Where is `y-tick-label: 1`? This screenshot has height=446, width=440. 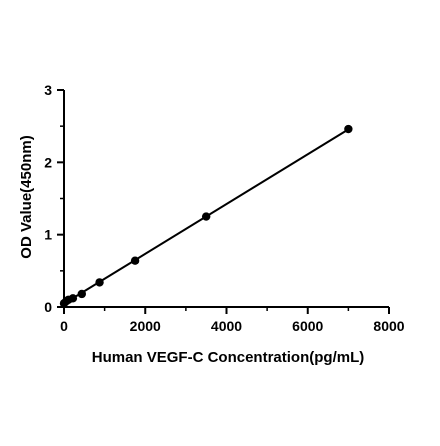
y-tick-label: 1 is located at coordinates (48, 235).